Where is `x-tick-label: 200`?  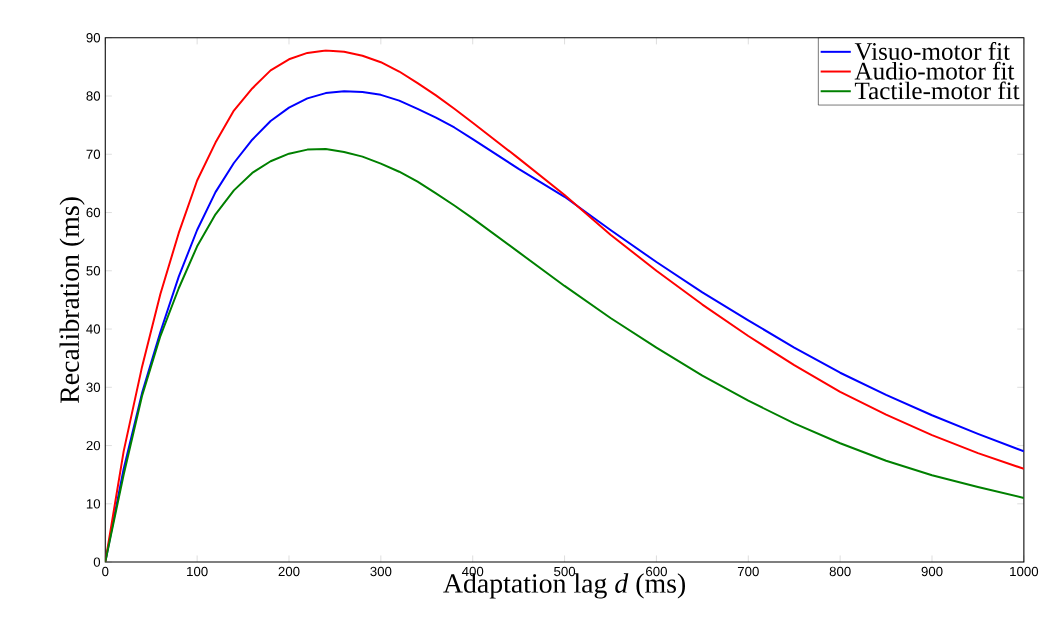 x-tick-label: 200 is located at coordinates (289, 571).